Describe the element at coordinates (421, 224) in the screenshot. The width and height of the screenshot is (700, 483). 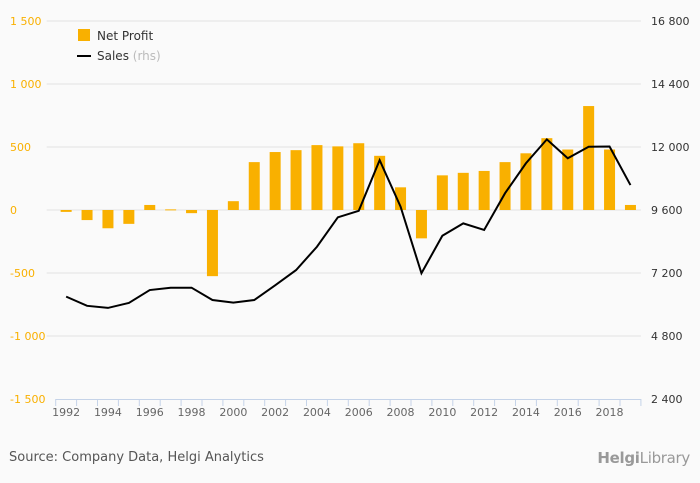
I see `bar-net-profit-2009` at that location.